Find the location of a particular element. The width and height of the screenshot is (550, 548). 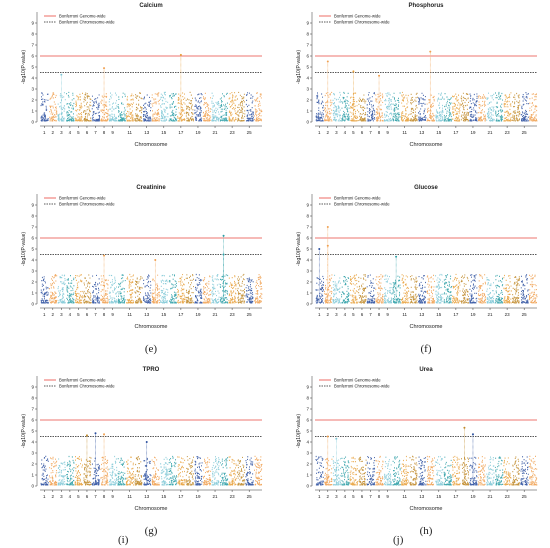

snp-cloud-chr20 is located at coordinates (207, 289).